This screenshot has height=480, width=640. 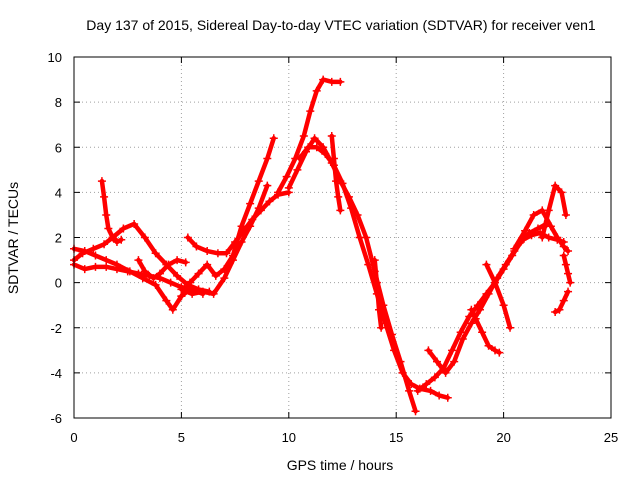 What do you see at coordinates (503, 437) in the screenshot?
I see `x-tick-label: 20` at bounding box center [503, 437].